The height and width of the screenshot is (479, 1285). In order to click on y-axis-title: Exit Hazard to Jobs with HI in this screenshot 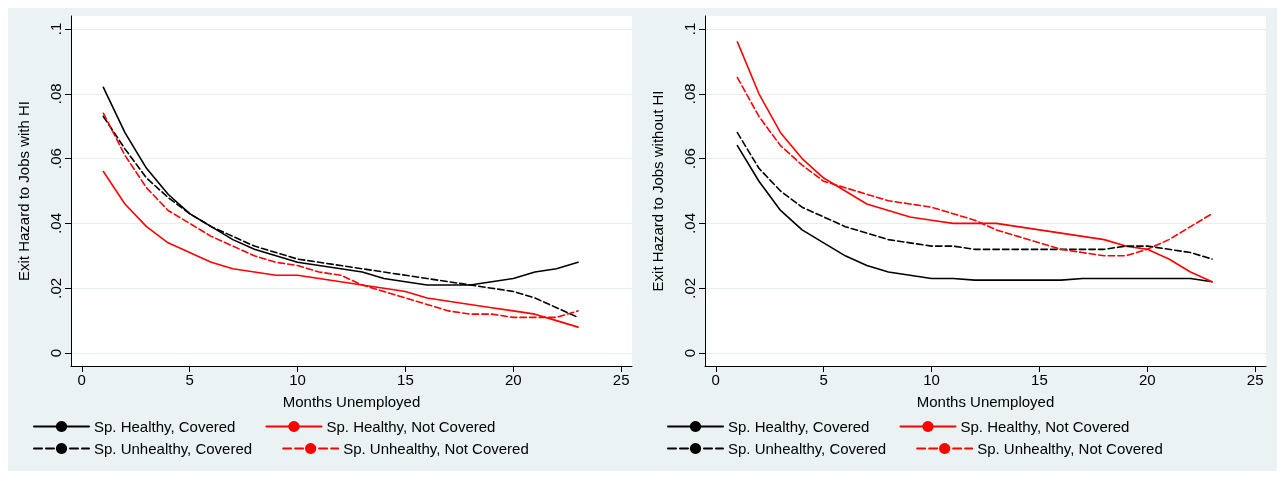, I will do `click(23, 191)`.